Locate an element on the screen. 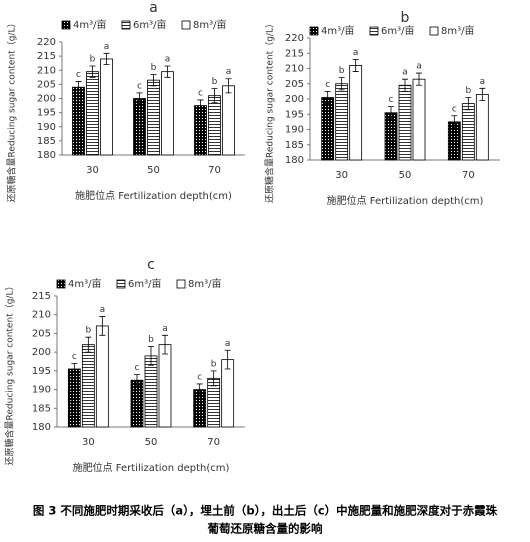  panel-title: b is located at coordinates (405, 18).